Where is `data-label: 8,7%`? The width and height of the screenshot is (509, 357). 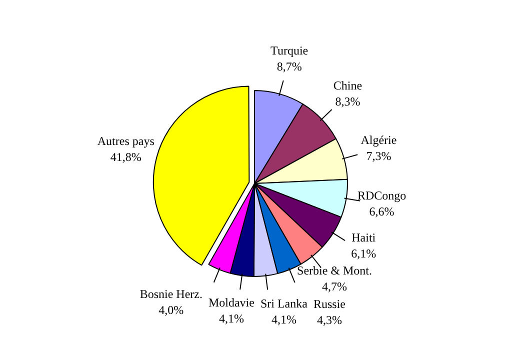 data-label: 8,7% is located at coordinates (289, 66).